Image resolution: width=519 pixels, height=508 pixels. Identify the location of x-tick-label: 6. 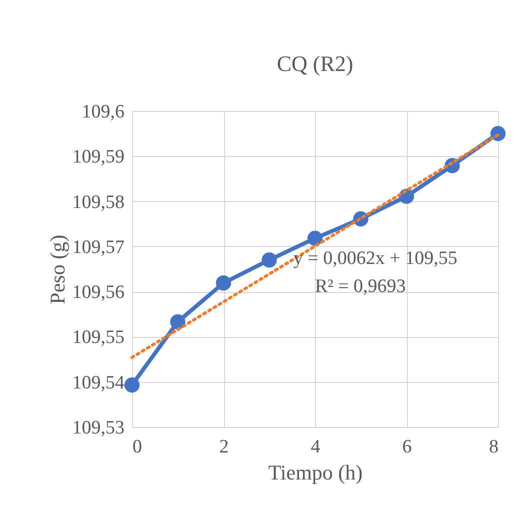
(407, 447).